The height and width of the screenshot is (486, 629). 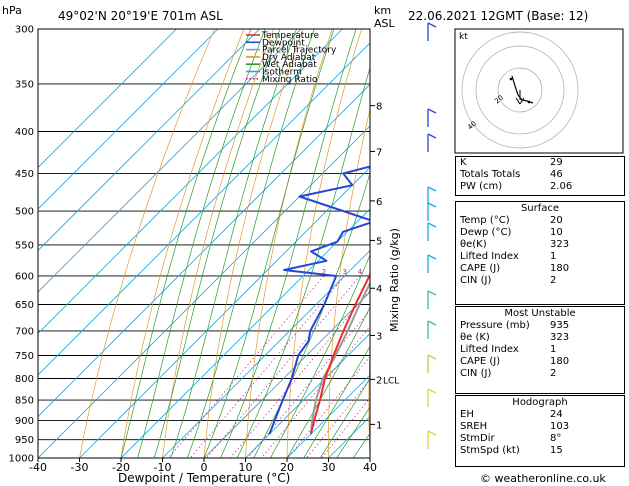 I want to click on temperature-tick-label: 20, so click(x=287, y=467).